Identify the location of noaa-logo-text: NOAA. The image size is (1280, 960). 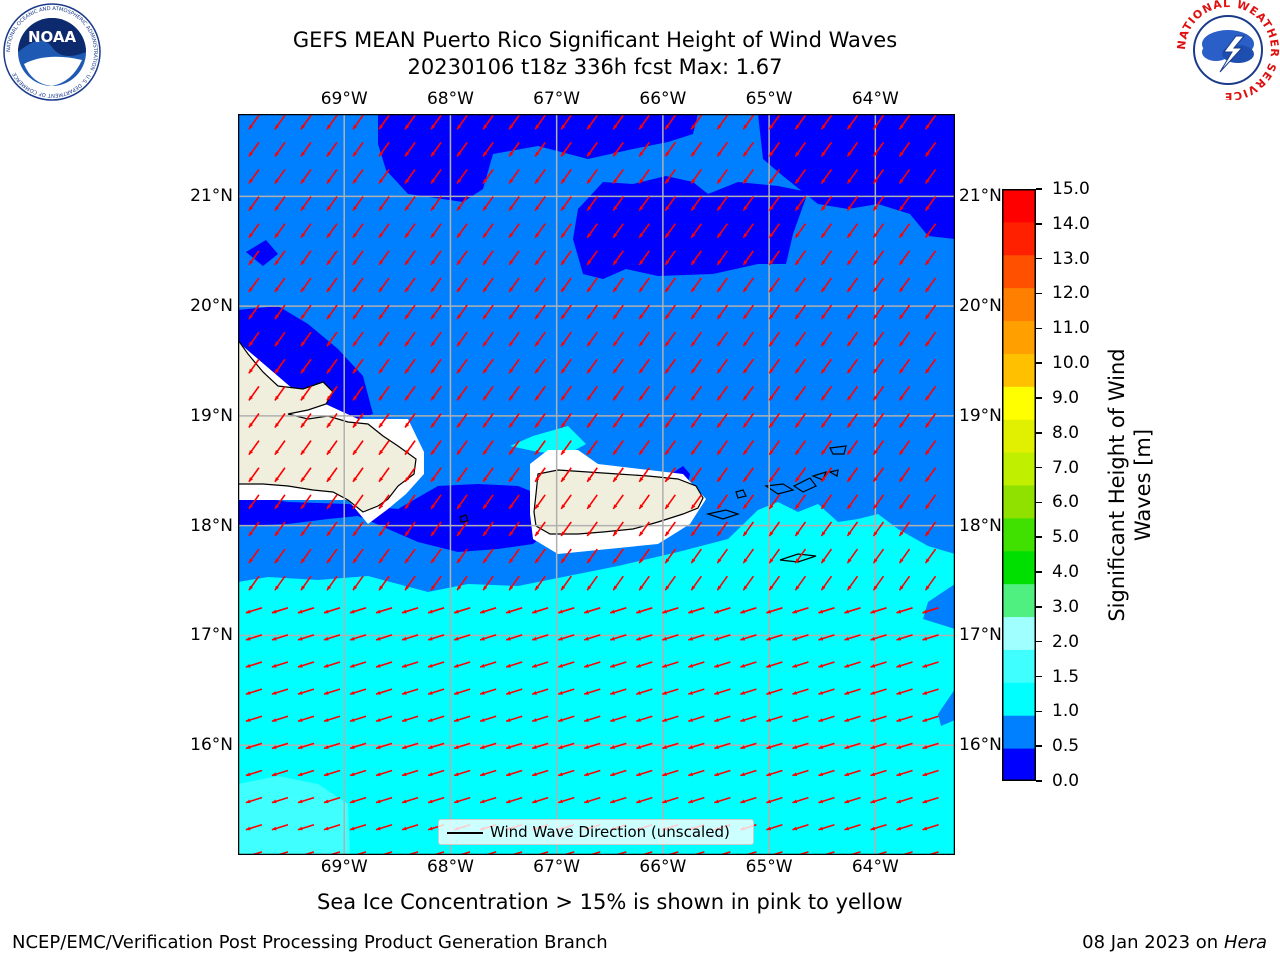
(52, 37).